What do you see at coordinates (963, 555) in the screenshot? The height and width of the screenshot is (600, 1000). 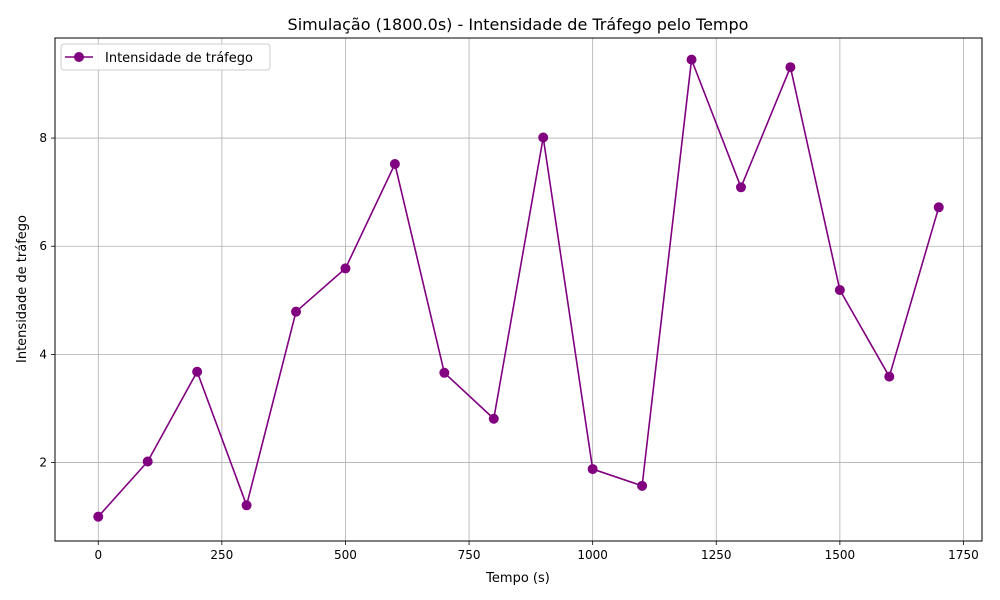 I see `x-tick-label: 1750` at bounding box center [963, 555].